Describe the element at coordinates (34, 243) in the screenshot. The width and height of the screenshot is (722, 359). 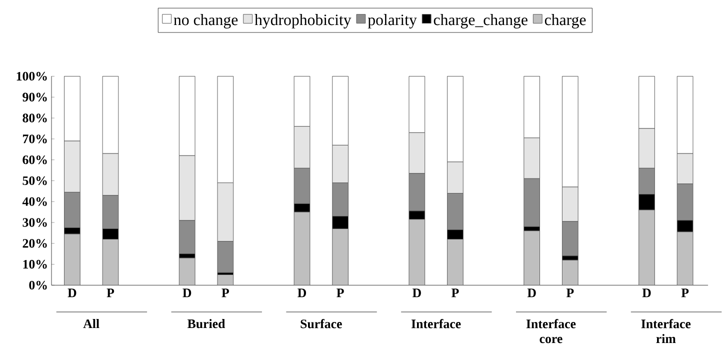
I see `y-tick-label: 20%` at that location.